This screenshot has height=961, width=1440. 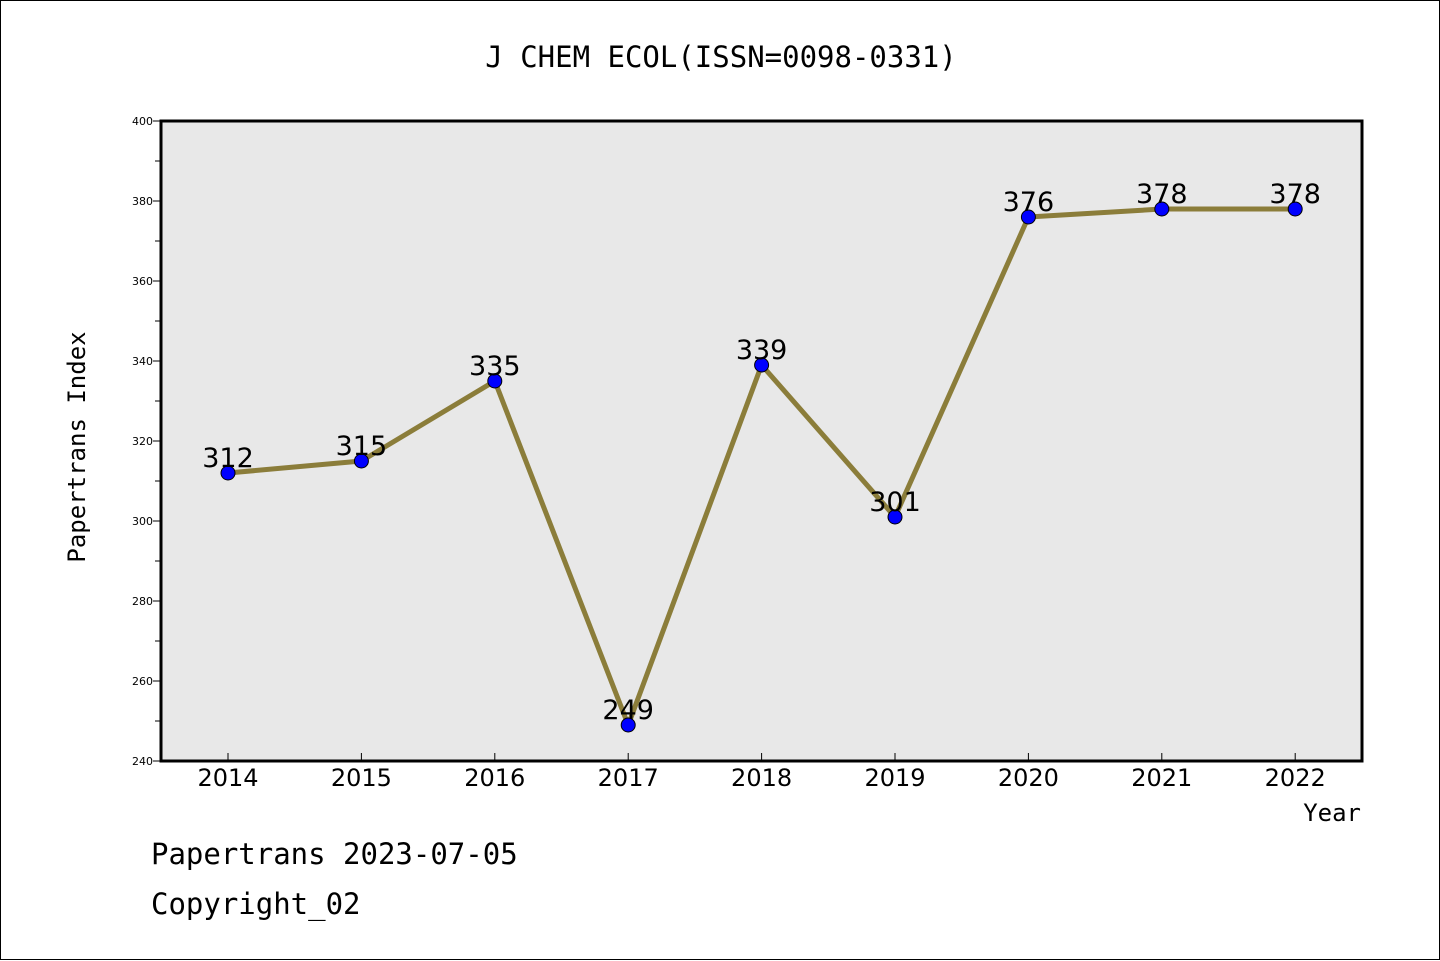 I want to click on y-tick-label: 360, so click(x=142, y=281).